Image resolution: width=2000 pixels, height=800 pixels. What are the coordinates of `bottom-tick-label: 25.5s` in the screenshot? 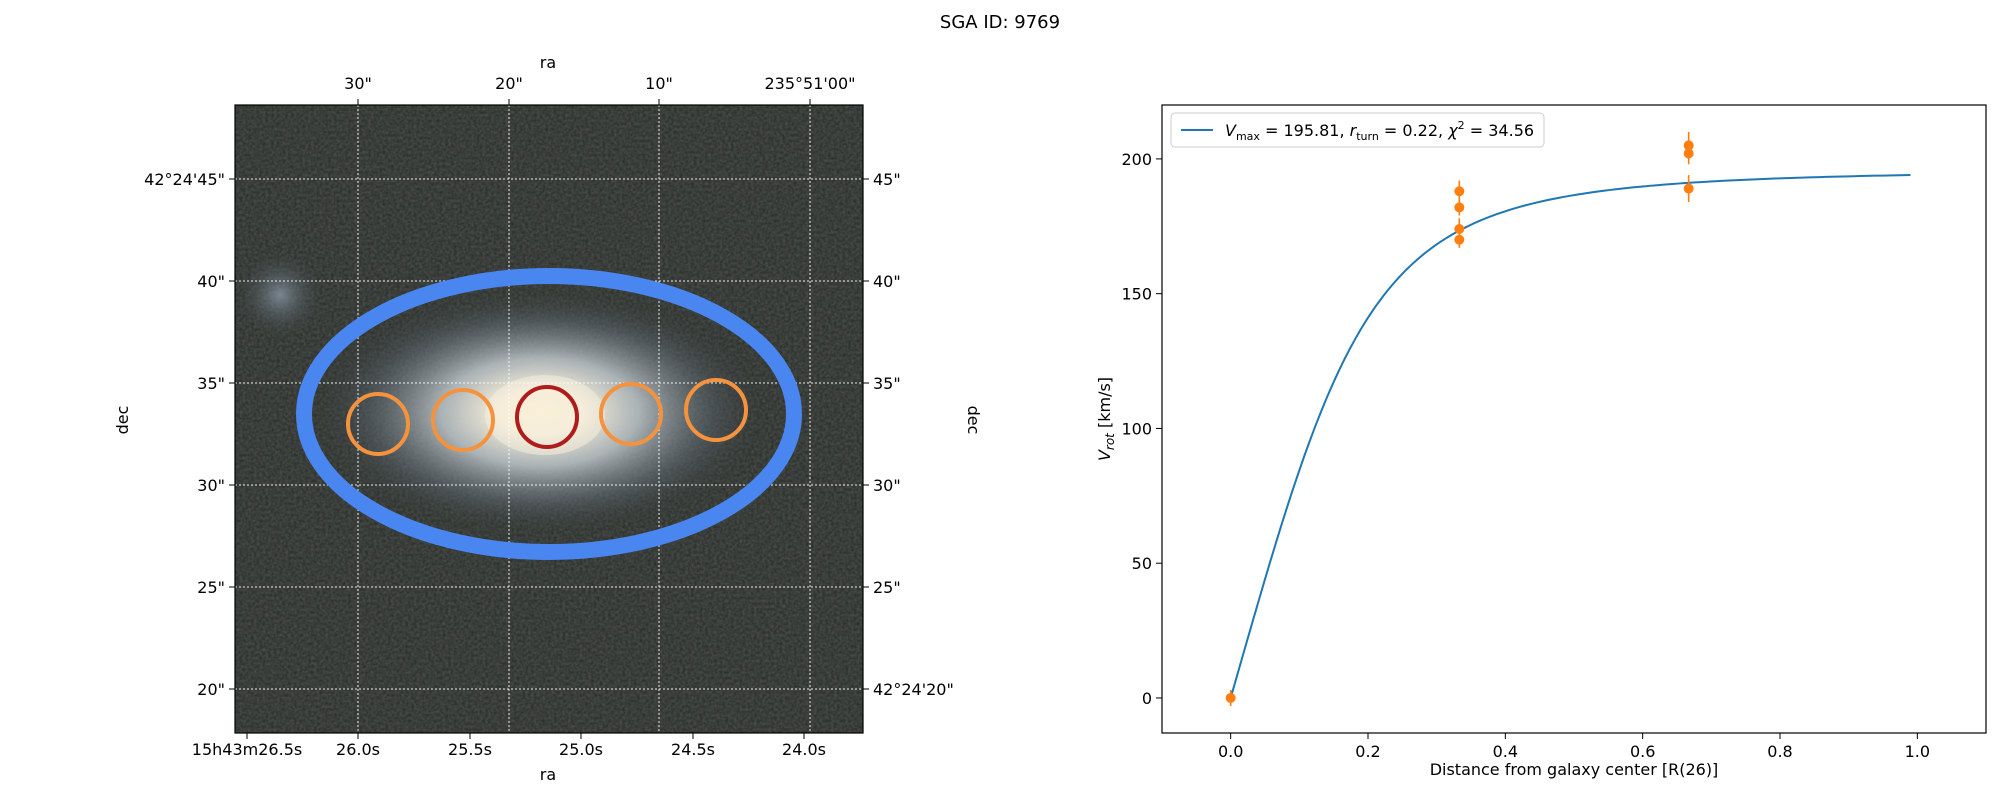 It's located at (470, 749).